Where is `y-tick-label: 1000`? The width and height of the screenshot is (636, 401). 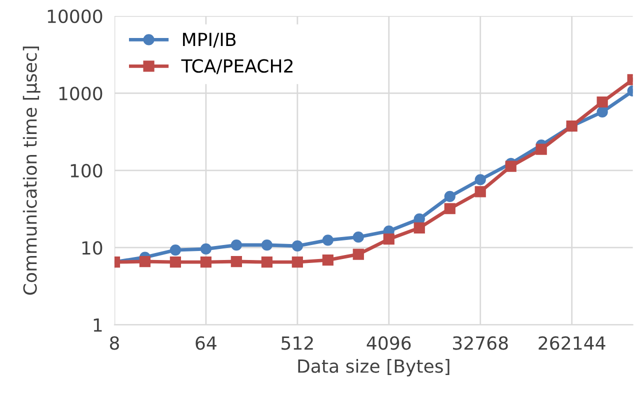 y-tick-label: 1000 is located at coordinates (80, 93).